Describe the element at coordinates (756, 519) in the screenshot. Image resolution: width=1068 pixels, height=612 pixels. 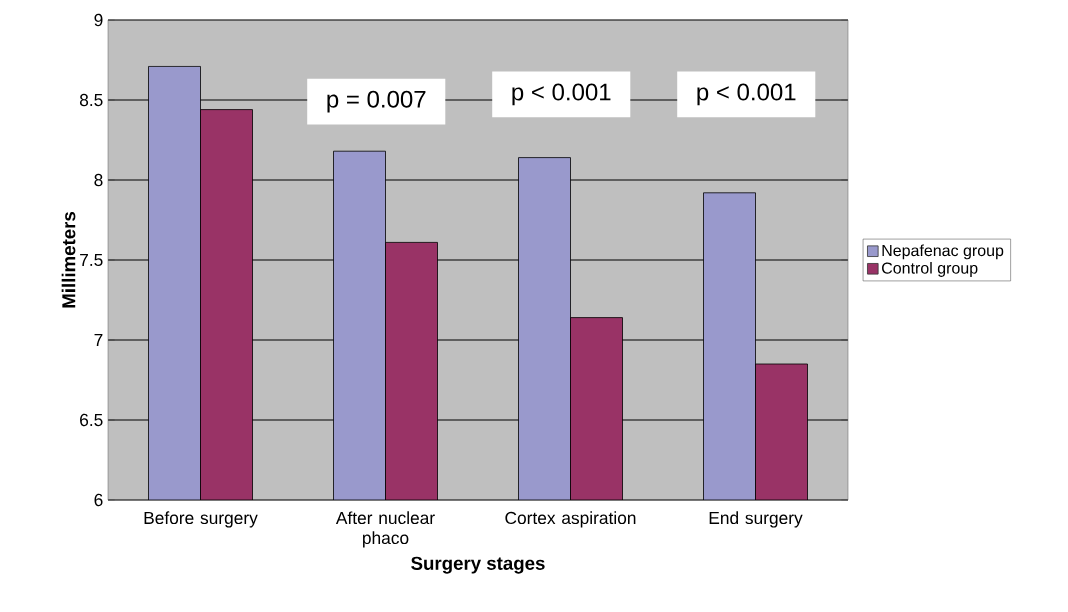
I see `x-tick-label: End surgery` at that location.